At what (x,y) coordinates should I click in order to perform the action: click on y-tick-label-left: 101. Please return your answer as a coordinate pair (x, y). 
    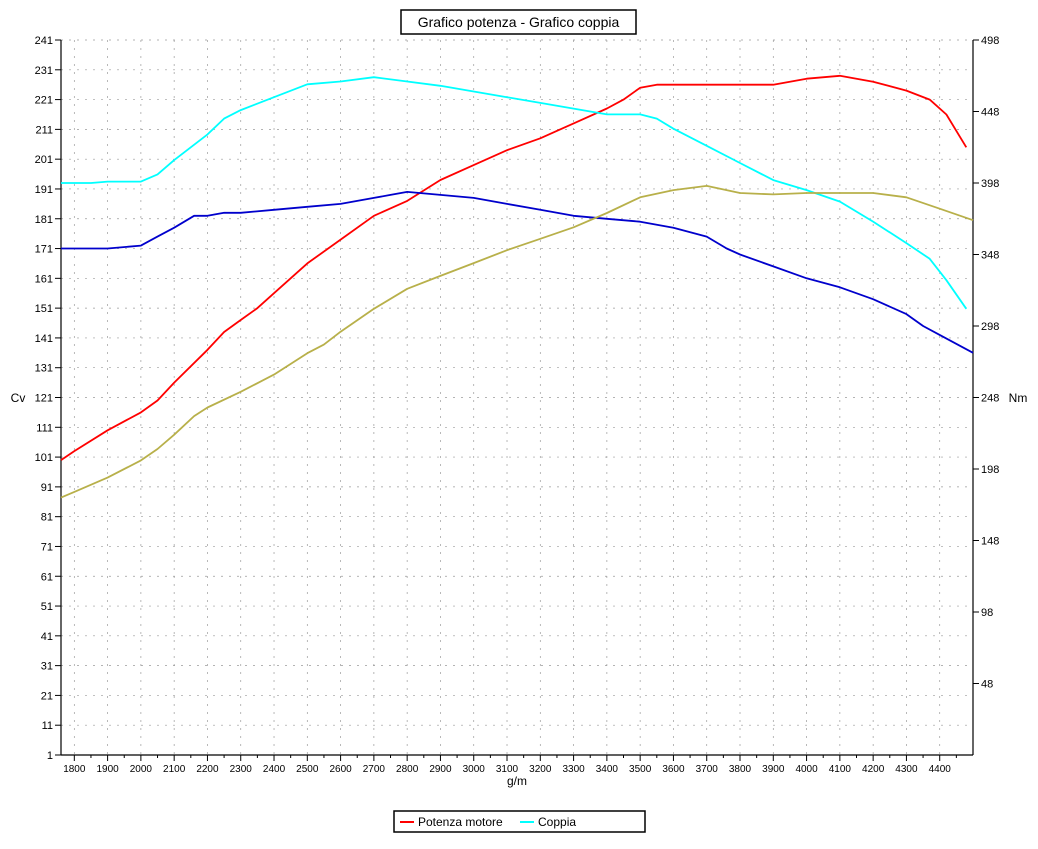
    Looking at the image, I should click on (44, 458).